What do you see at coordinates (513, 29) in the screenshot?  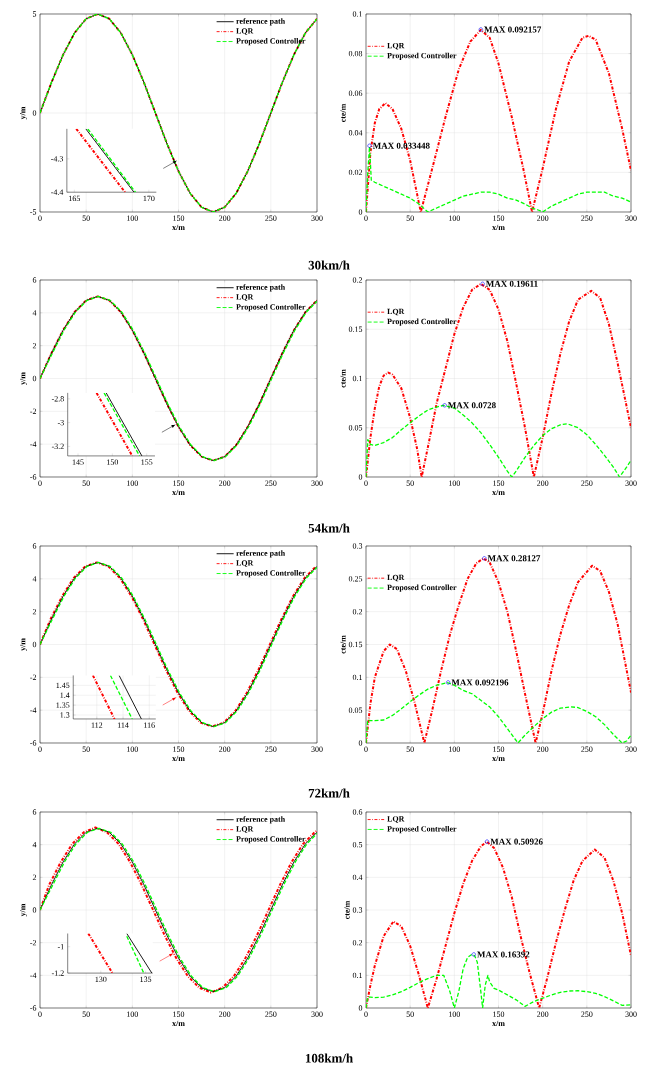 I see `annotation: MAX 0.092157` at bounding box center [513, 29].